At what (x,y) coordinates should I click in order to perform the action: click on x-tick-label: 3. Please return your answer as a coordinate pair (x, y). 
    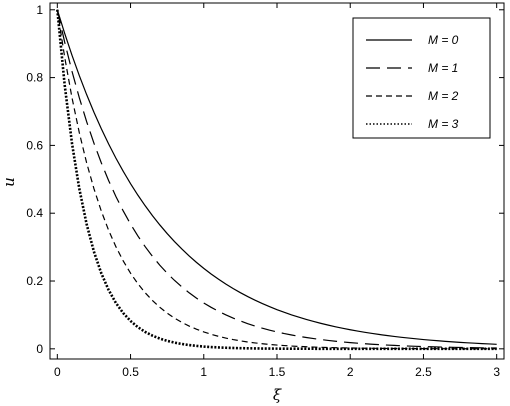
    Looking at the image, I should click on (496, 372).